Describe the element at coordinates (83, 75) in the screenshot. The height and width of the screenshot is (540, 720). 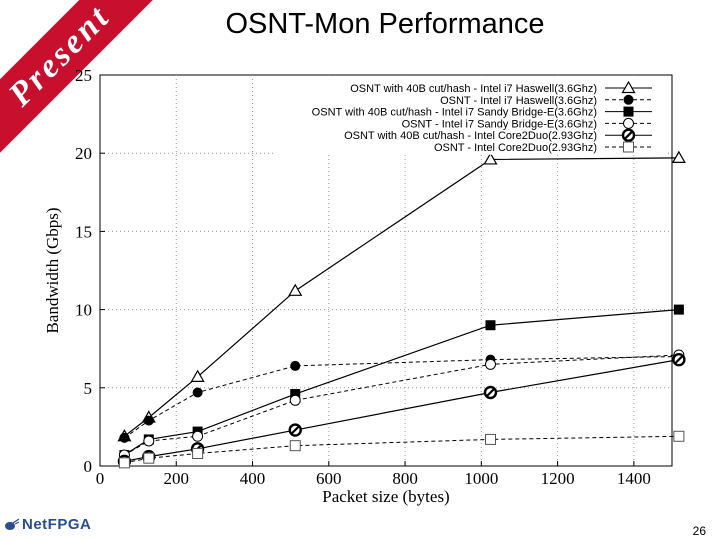
I see `y-tick-label: 25` at that location.